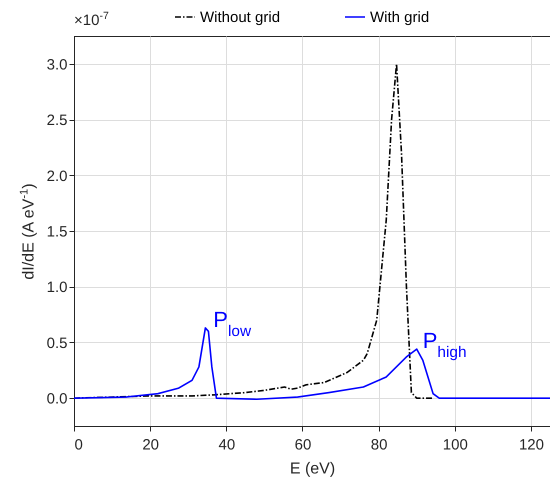  I want to click on y-tick-label: 3.0, so click(57, 65).